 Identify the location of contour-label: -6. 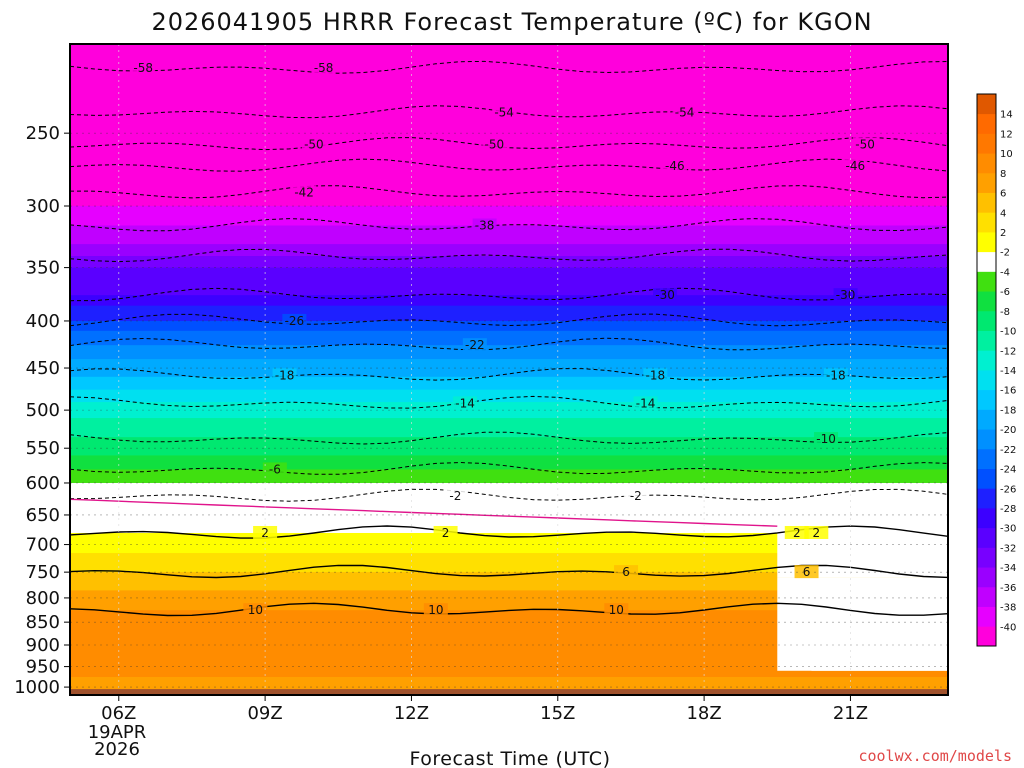
(275, 469).